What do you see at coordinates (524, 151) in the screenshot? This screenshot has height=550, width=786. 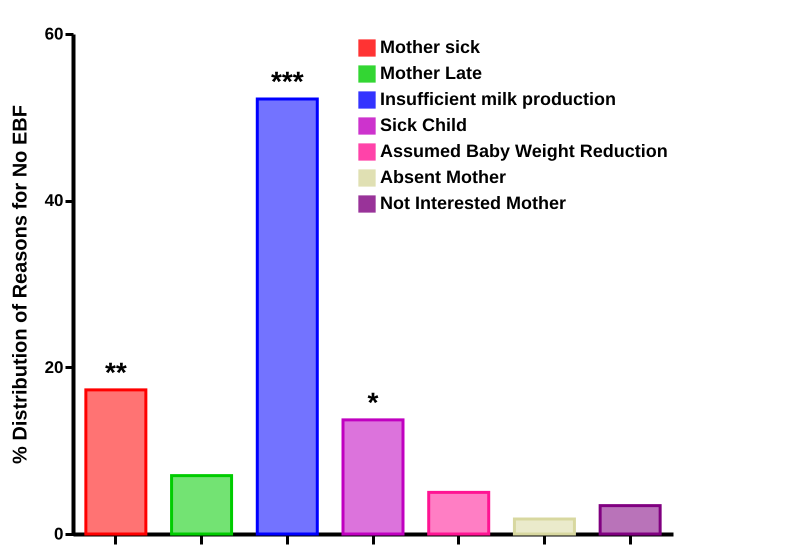 I see `legend-label: Assumed Baby Weight Reduction` at bounding box center [524, 151].